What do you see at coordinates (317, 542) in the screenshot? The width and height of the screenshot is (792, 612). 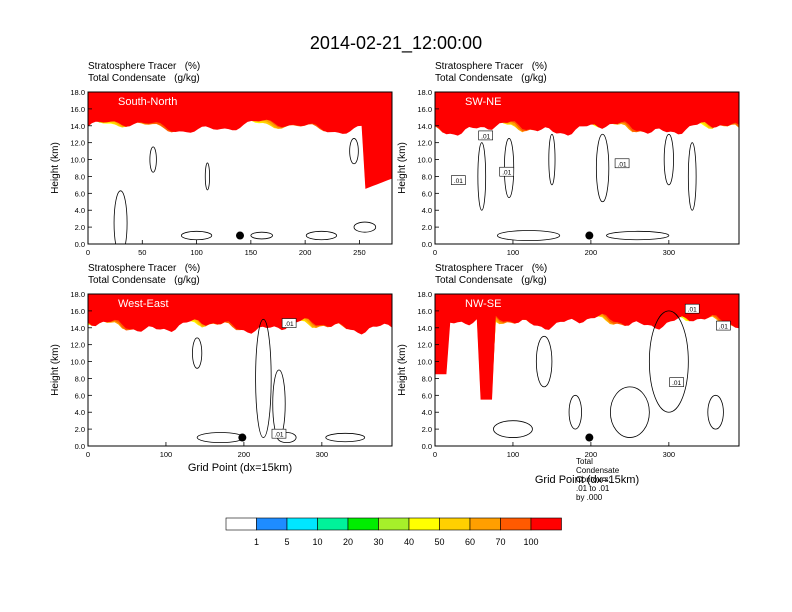 I see `colorbar-label: 10` at bounding box center [317, 542].